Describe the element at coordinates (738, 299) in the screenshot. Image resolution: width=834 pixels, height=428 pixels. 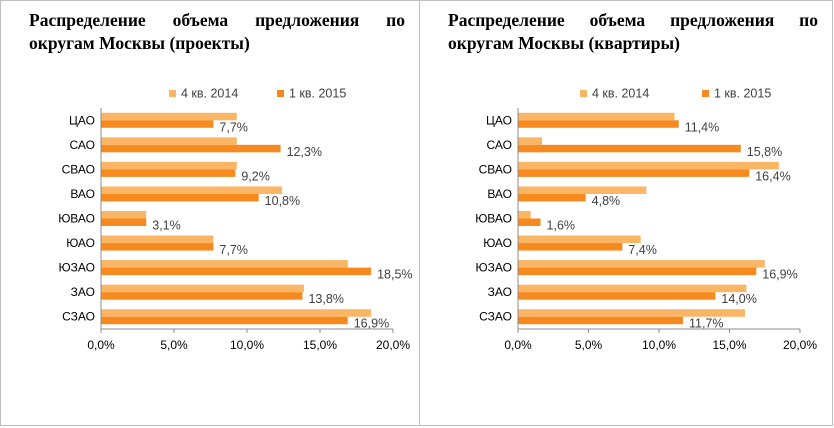
I see `data-label: 14,0%` at that location.